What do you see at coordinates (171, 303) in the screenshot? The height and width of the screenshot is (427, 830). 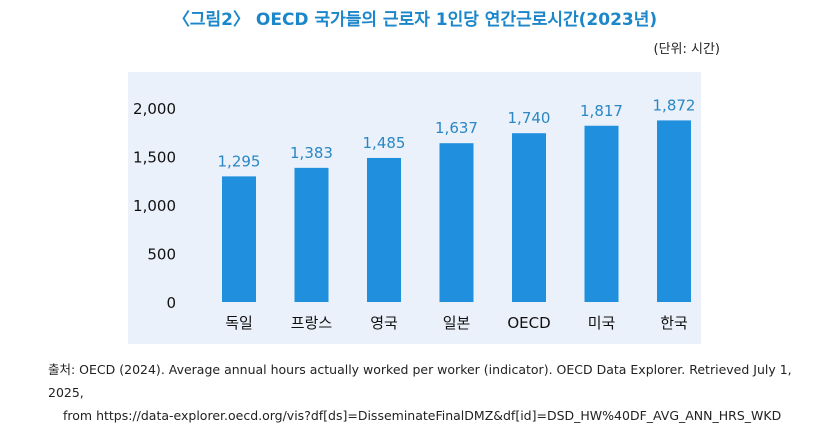 I see `y-tick-label: 0` at bounding box center [171, 303].